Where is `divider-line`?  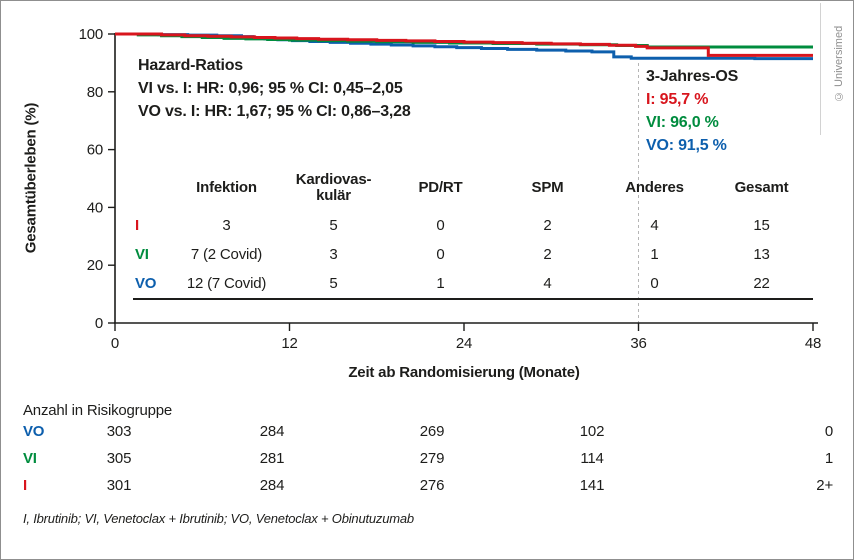 divider-line is located at coordinates (820, 69).